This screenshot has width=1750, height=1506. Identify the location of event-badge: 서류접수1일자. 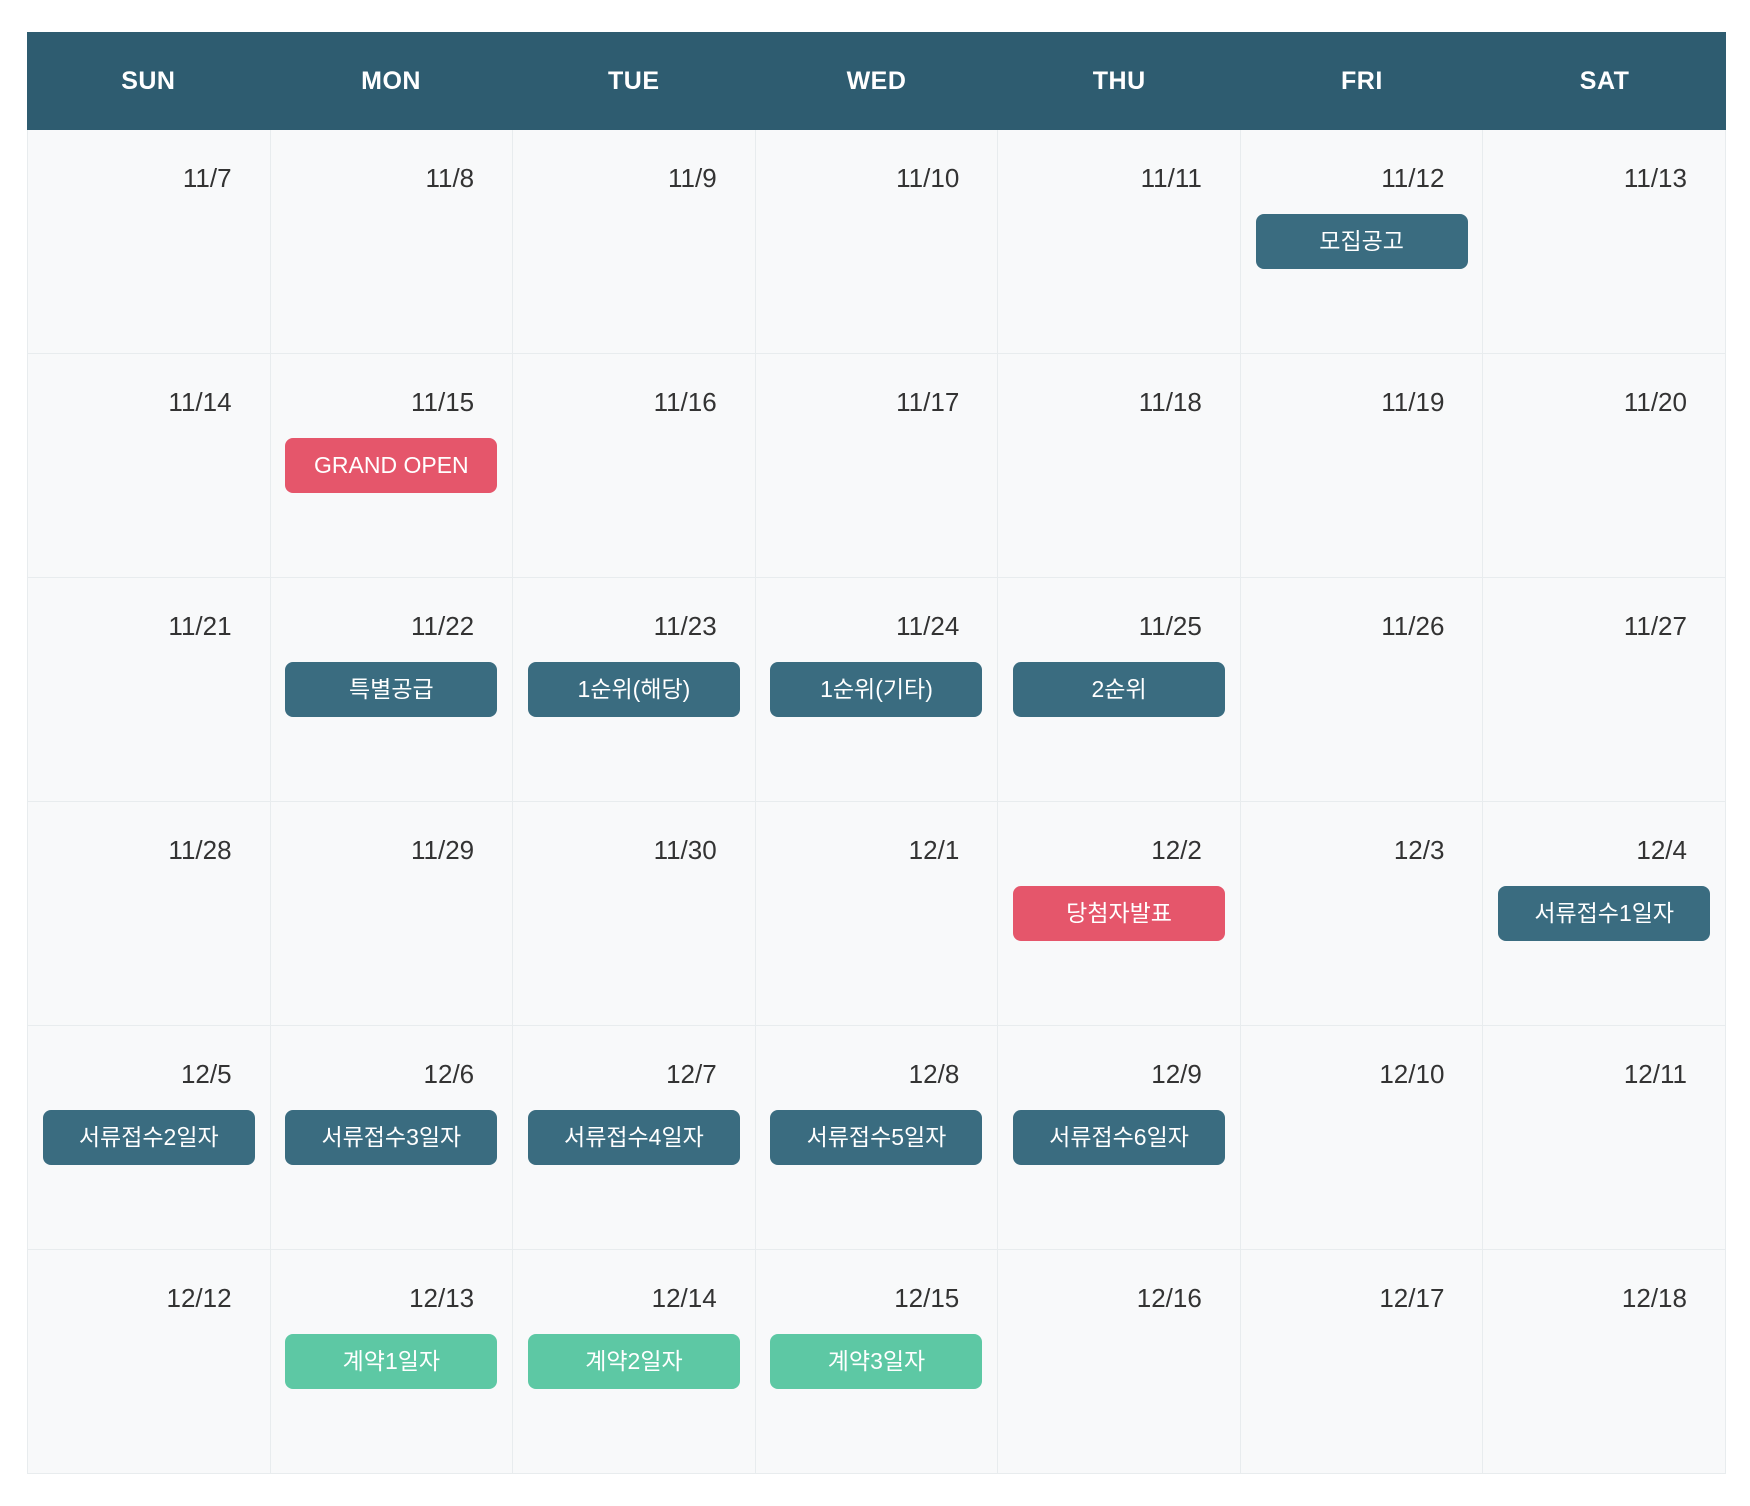
(1604, 913).